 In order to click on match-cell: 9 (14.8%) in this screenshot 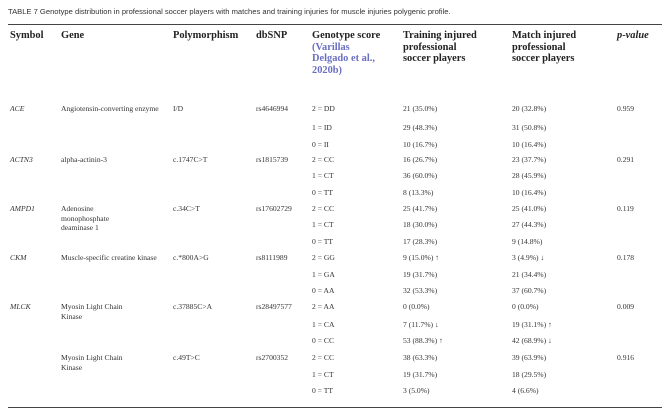, I will do `click(527, 241)`.